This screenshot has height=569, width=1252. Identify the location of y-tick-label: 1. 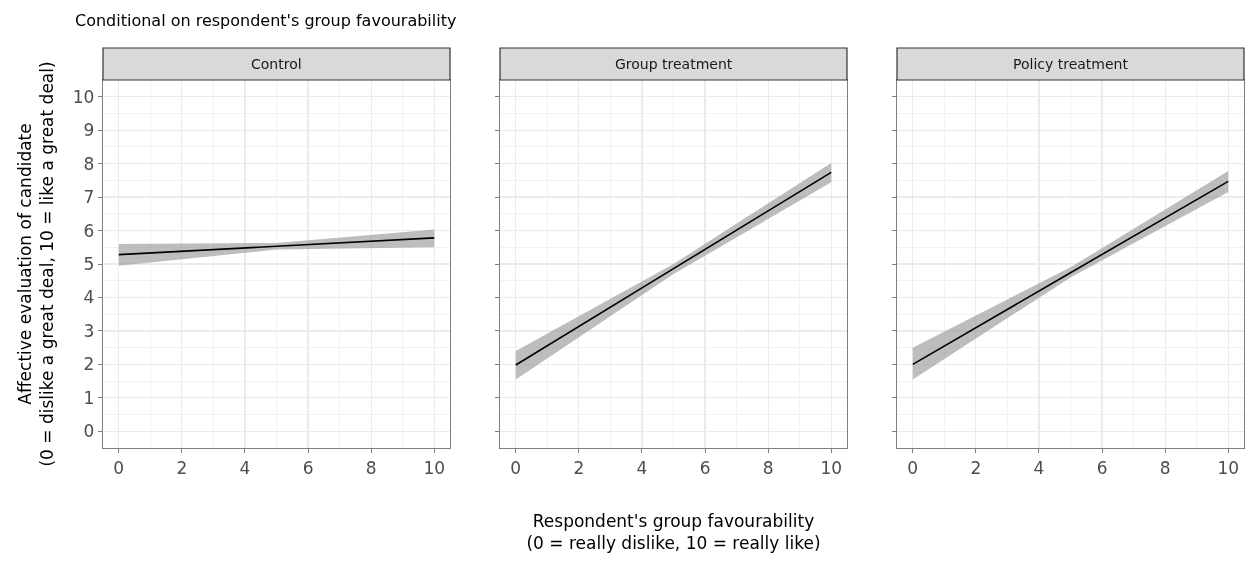
(89, 397).